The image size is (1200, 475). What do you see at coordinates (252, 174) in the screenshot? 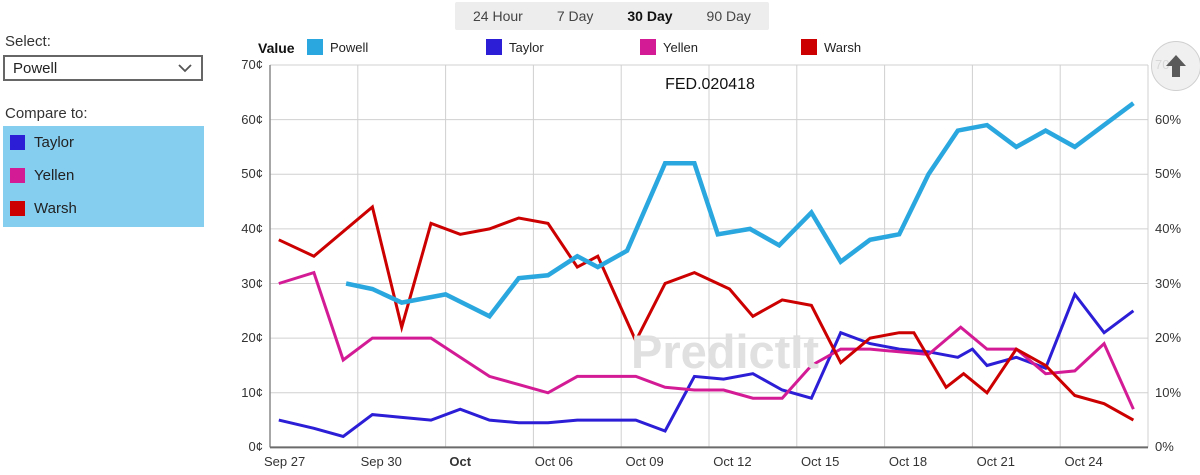
I see `y-axis-label-left: 50¢` at bounding box center [252, 174].